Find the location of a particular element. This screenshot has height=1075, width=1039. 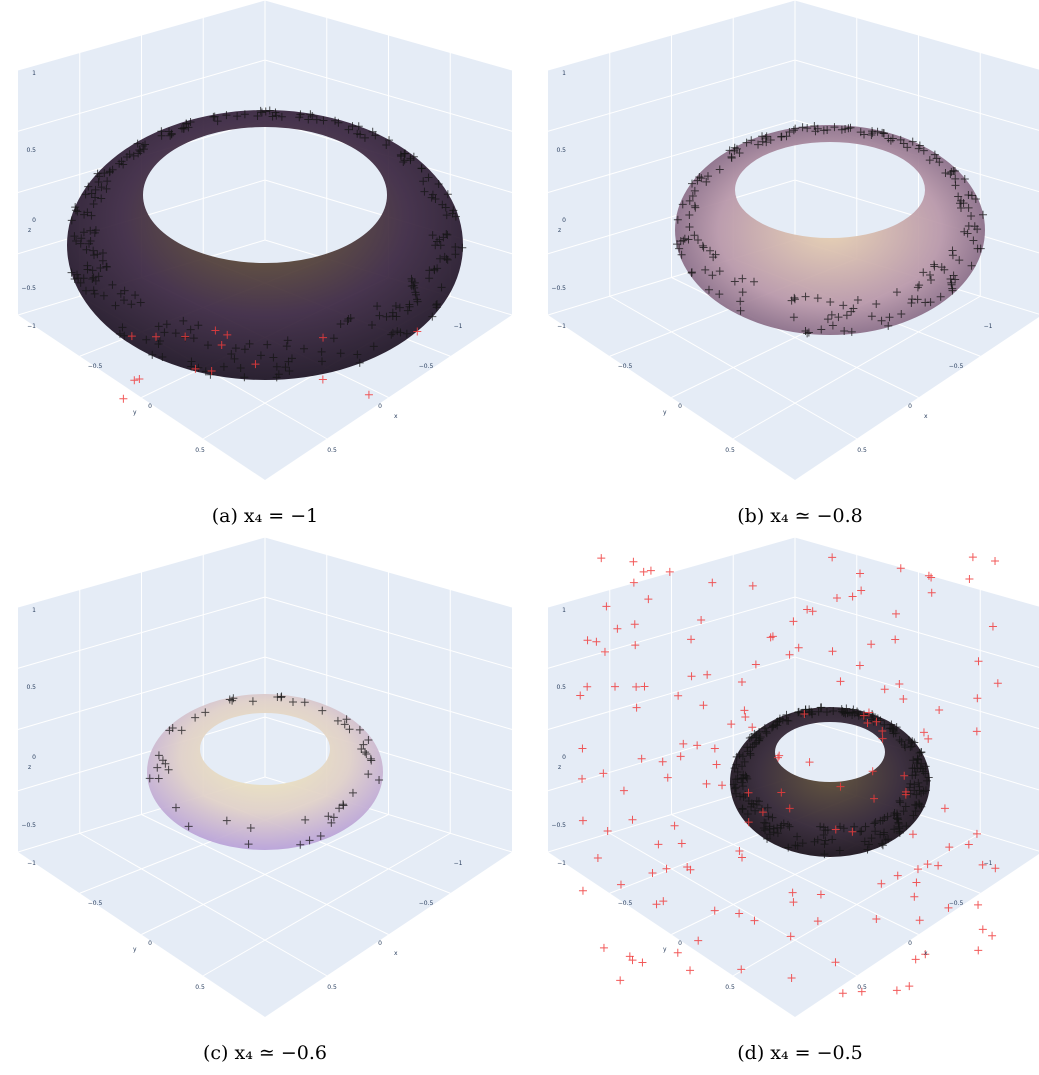

subfigure-caption: (d) x₄ = −0.5 is located at coordinates (800, 1053).